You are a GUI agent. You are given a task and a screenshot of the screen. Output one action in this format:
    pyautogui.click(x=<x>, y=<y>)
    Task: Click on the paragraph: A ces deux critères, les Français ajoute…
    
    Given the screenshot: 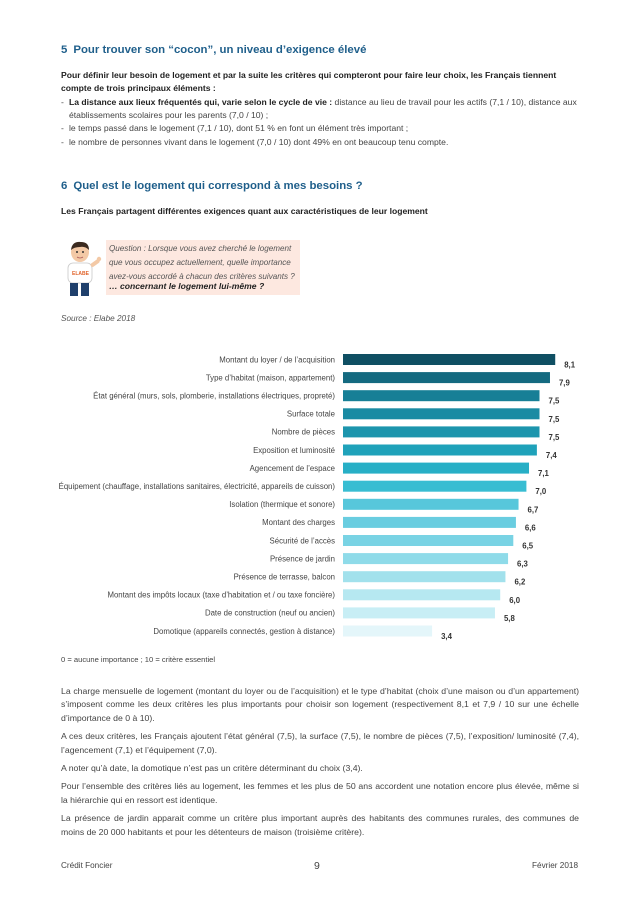 What is the action you would take?
    pyautogui.click(x=320, y=743)
    